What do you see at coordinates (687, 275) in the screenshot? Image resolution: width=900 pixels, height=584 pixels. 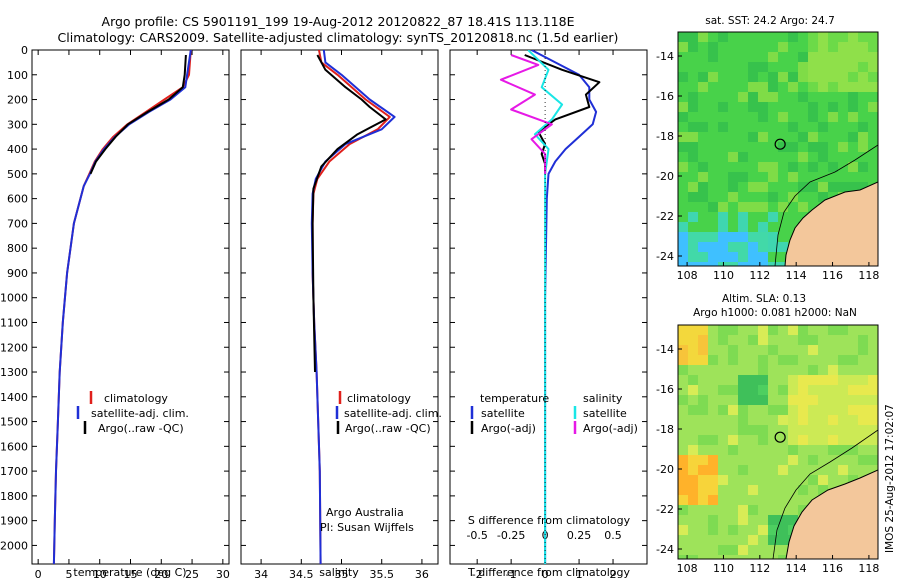 I see `map-x-tick-label: 108` at bounding box center [687, 275].